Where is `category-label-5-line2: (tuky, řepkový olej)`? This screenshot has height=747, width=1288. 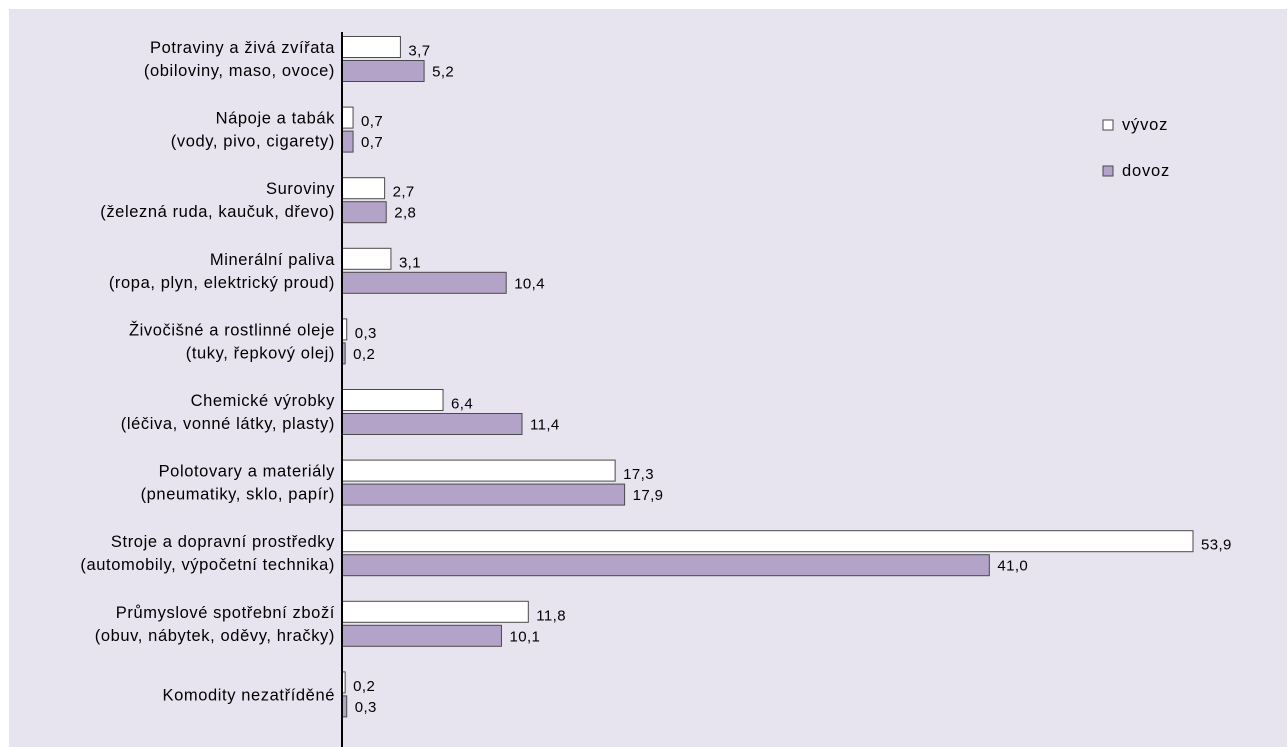
category-label-5-line2: (tuky, řepkový olej) is located at coordinates (260, 353).